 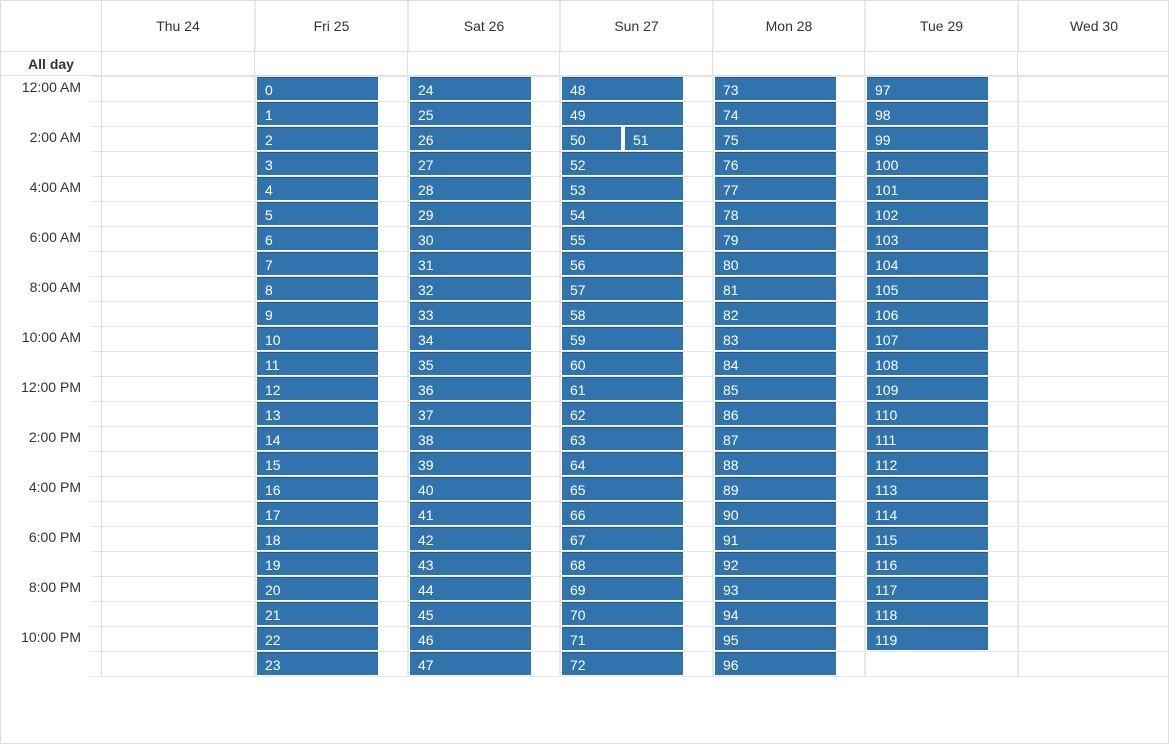 I want to click on calendar-event: 66, so click(x=622, y=513).